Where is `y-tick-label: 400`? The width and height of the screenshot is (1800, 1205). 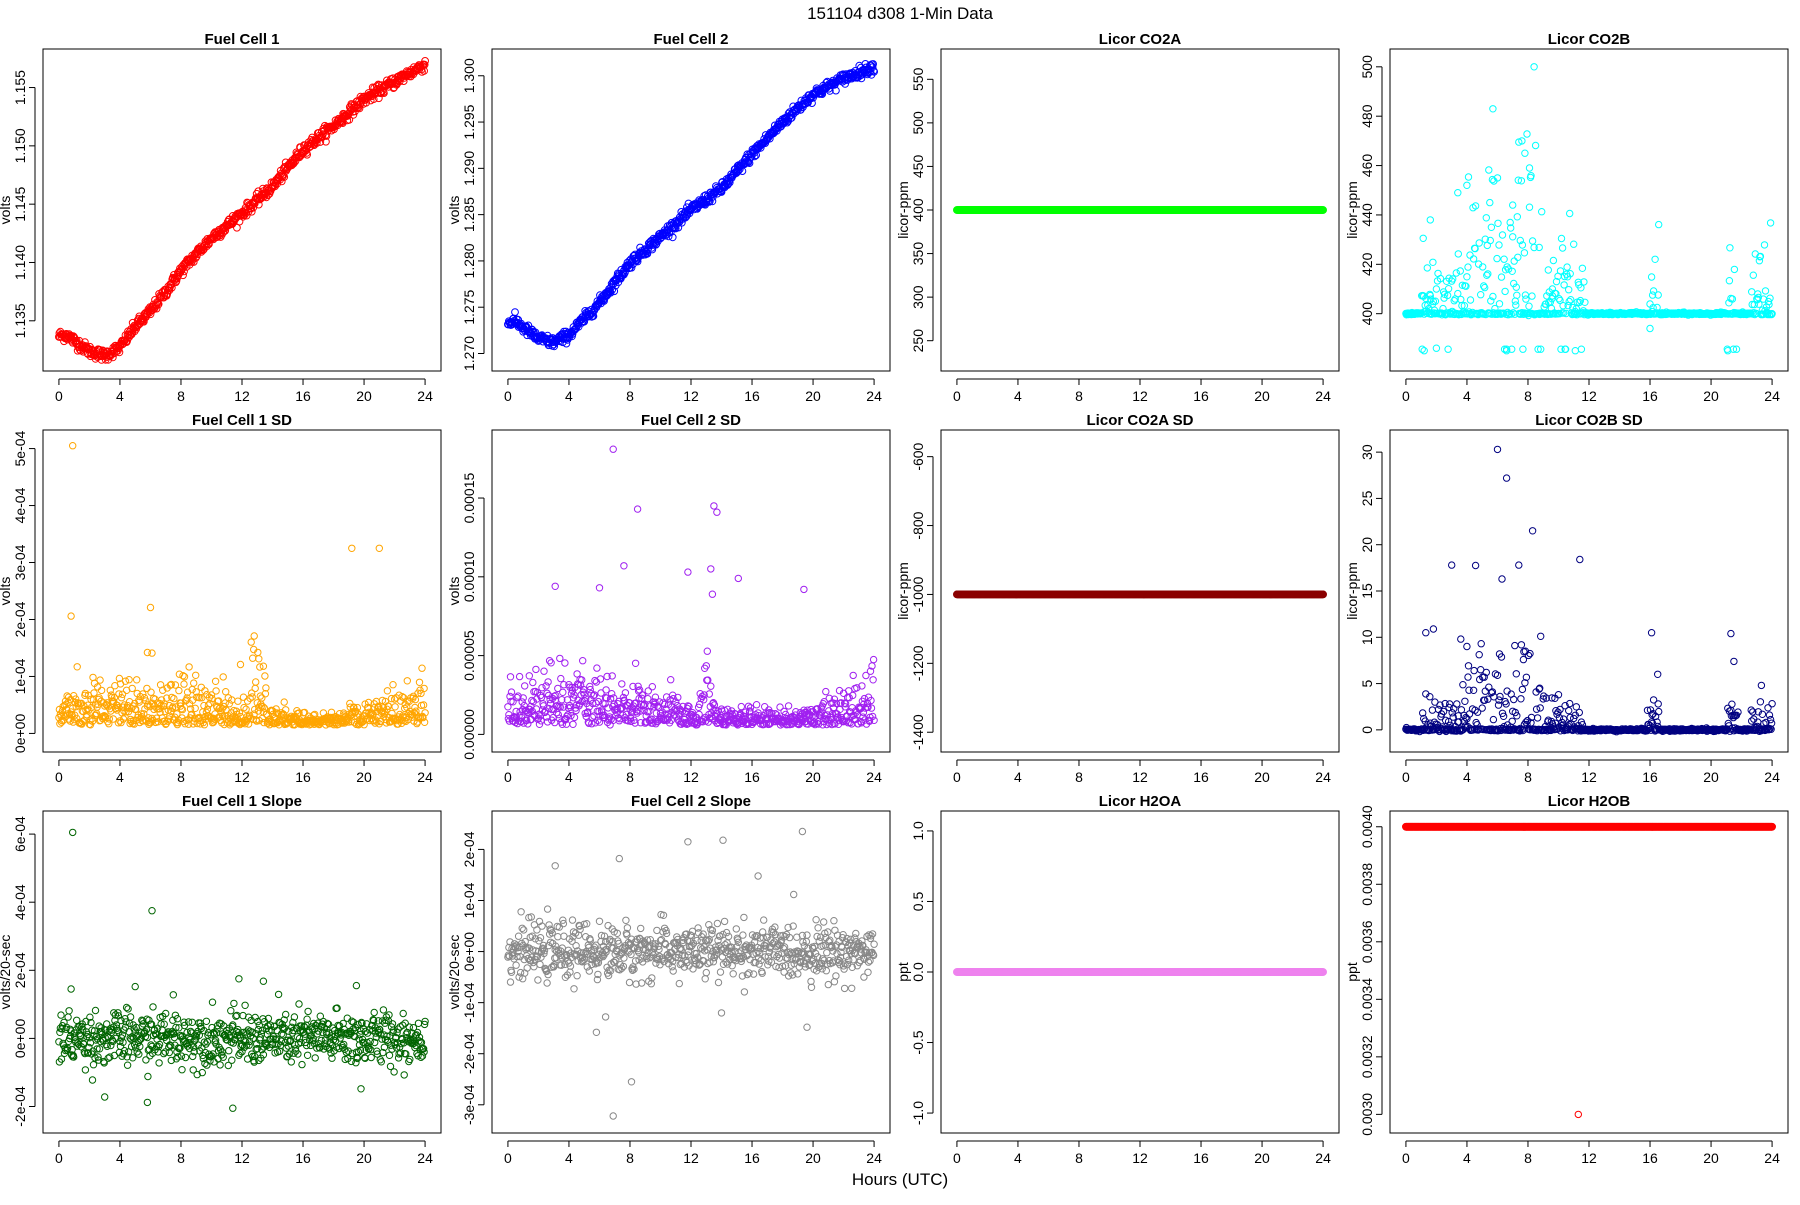 y-tick-label: 400 is located at coordinates (918, 210).